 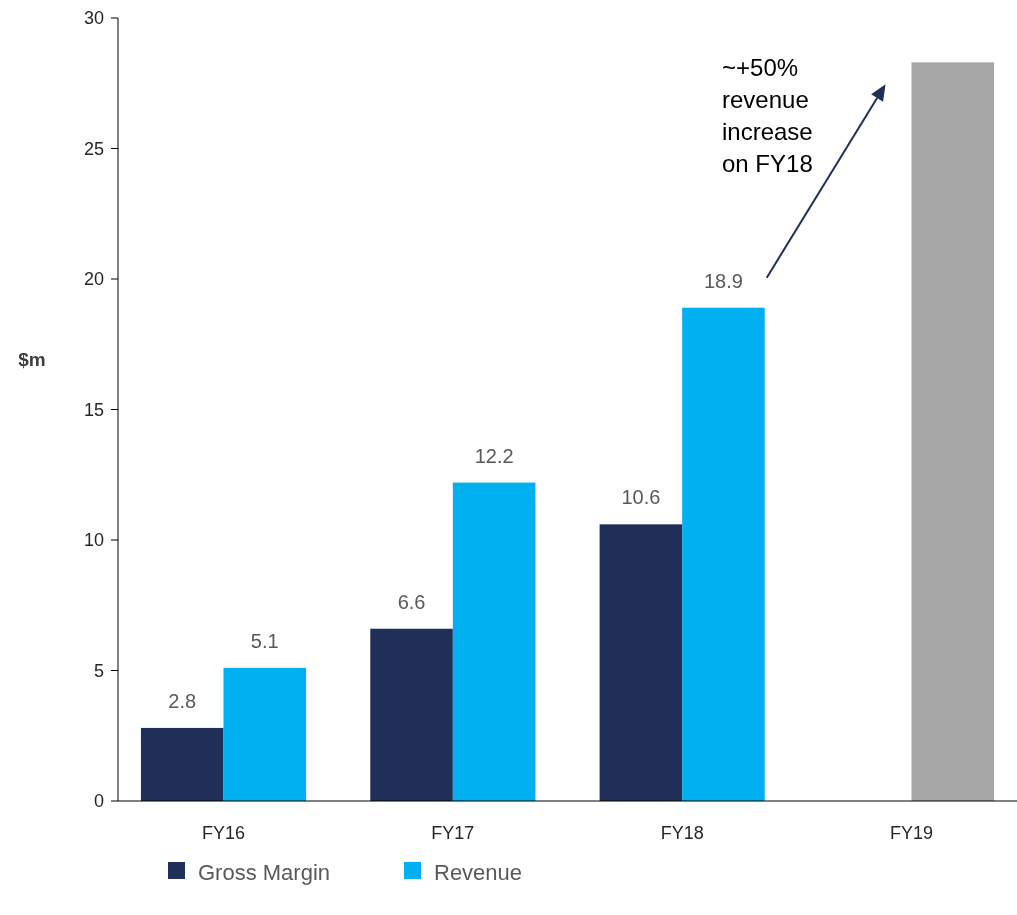 What do you see at coordinates (93, 409) in the screenshot?
I see `y-tick-label: 15` at bounding box center [93, 409].